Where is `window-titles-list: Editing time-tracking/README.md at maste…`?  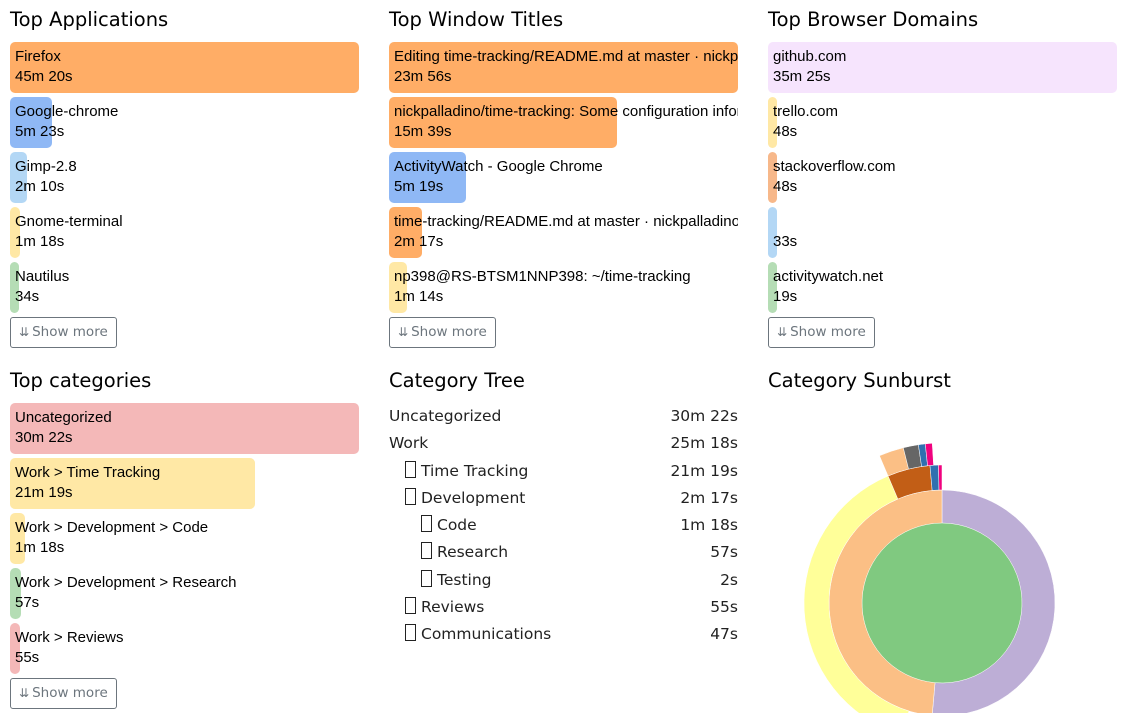 window-titles-list: Editing time-tracking/README.md at maste… is located at coordinates (563, 177).